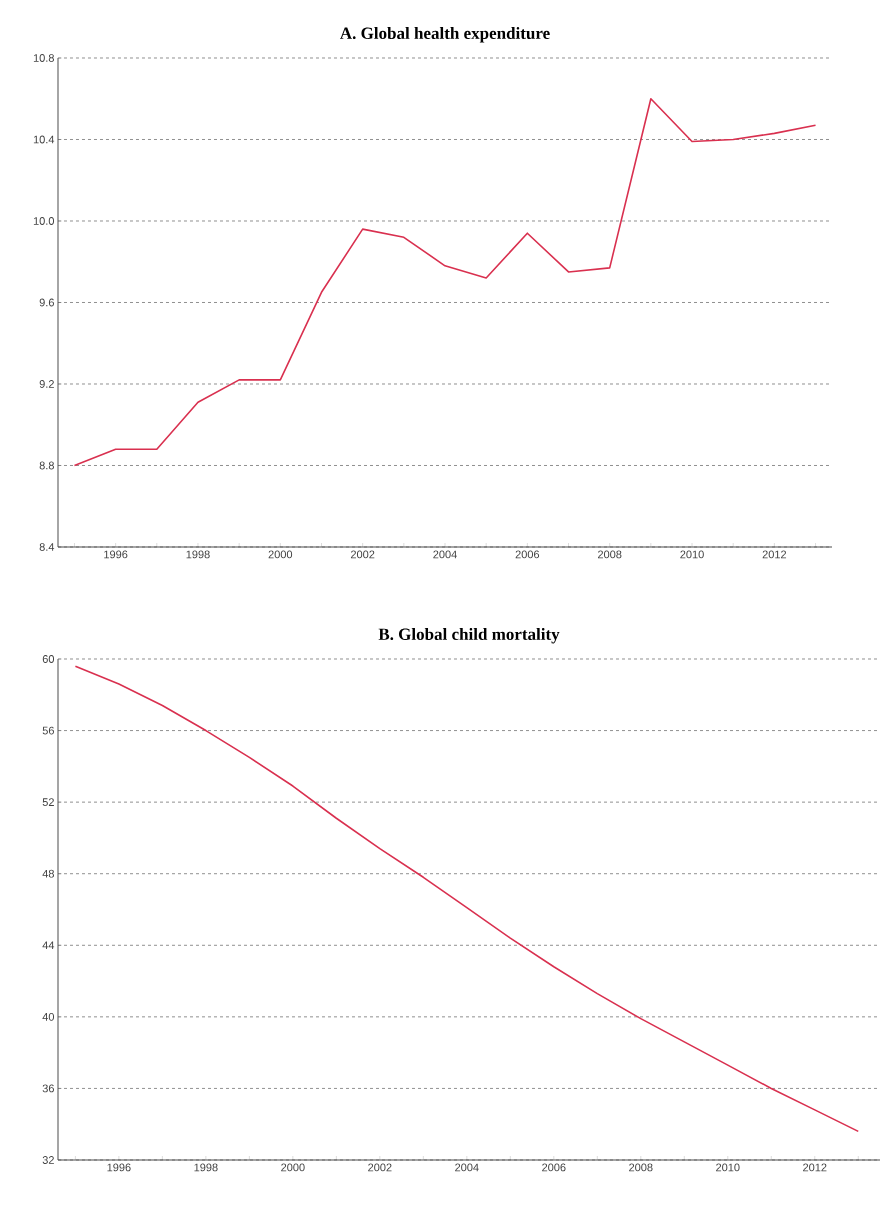 The height and width of the screenshot is (1225, 883). I want to click on y-tick-label: 48, so click(48, 873).